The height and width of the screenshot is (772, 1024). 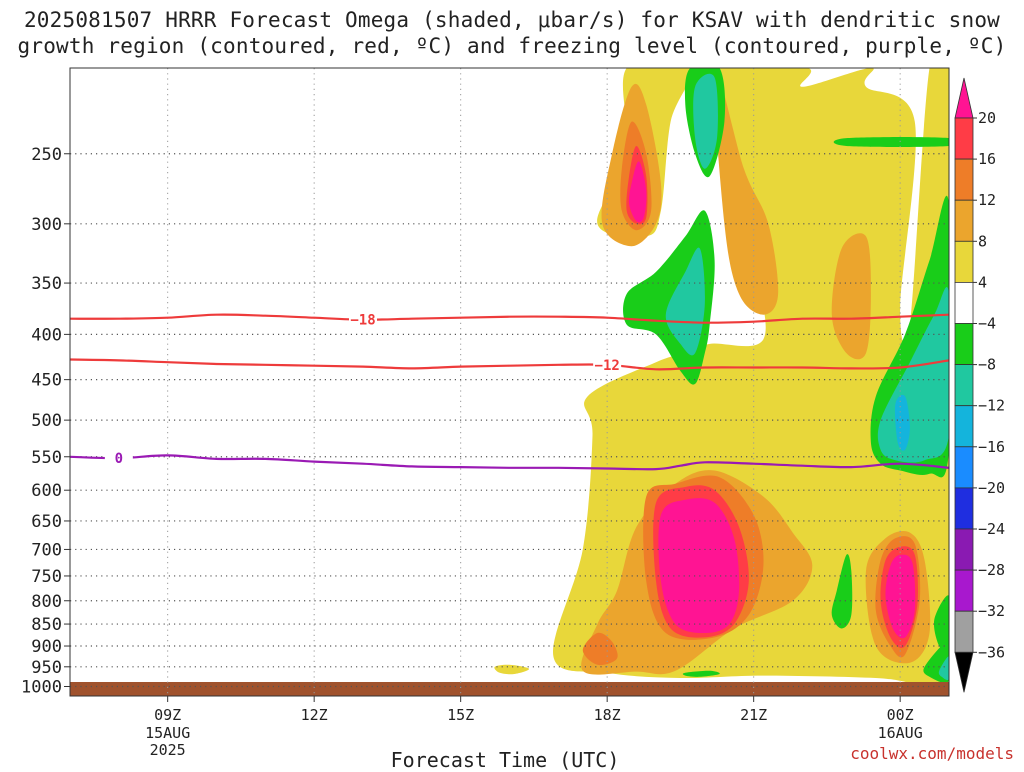 I want to click on colorbar-label: −32, so click(x=991, y=611).